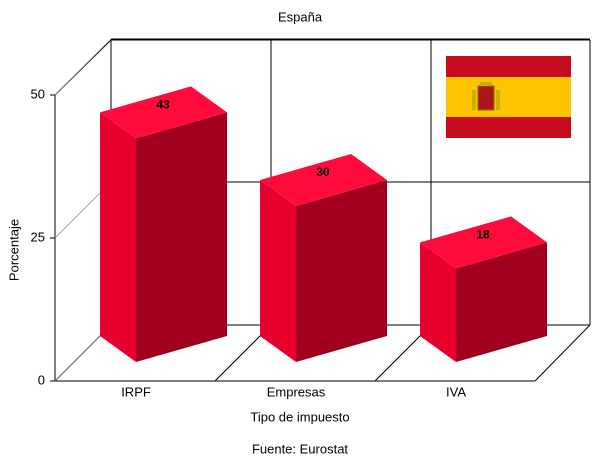 This screenshot has height=463, width=600. I want to click on flag, so click(508, 97).